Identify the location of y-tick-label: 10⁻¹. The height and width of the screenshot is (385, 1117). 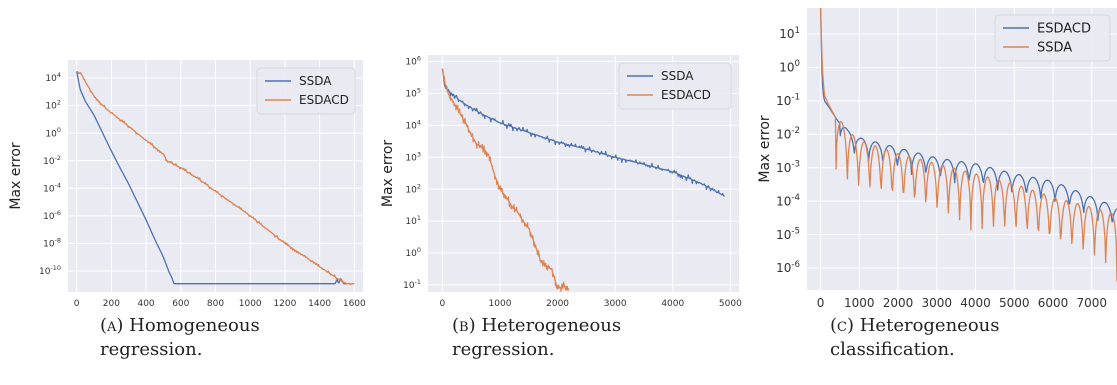
(412, 284).